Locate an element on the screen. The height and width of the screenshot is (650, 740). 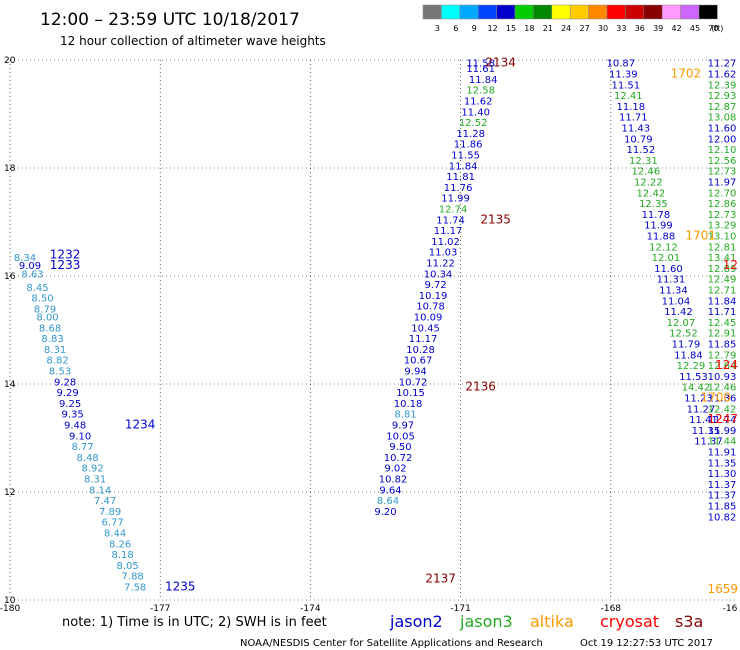
colorbar-label: 36 is located at coordinates (640, 28).